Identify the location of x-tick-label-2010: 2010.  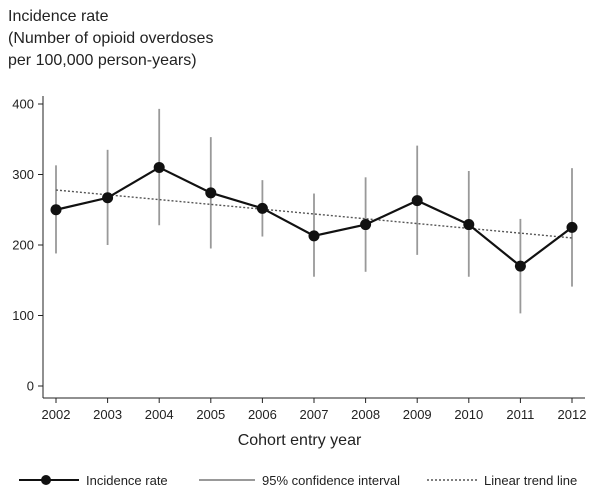
(468, 414).